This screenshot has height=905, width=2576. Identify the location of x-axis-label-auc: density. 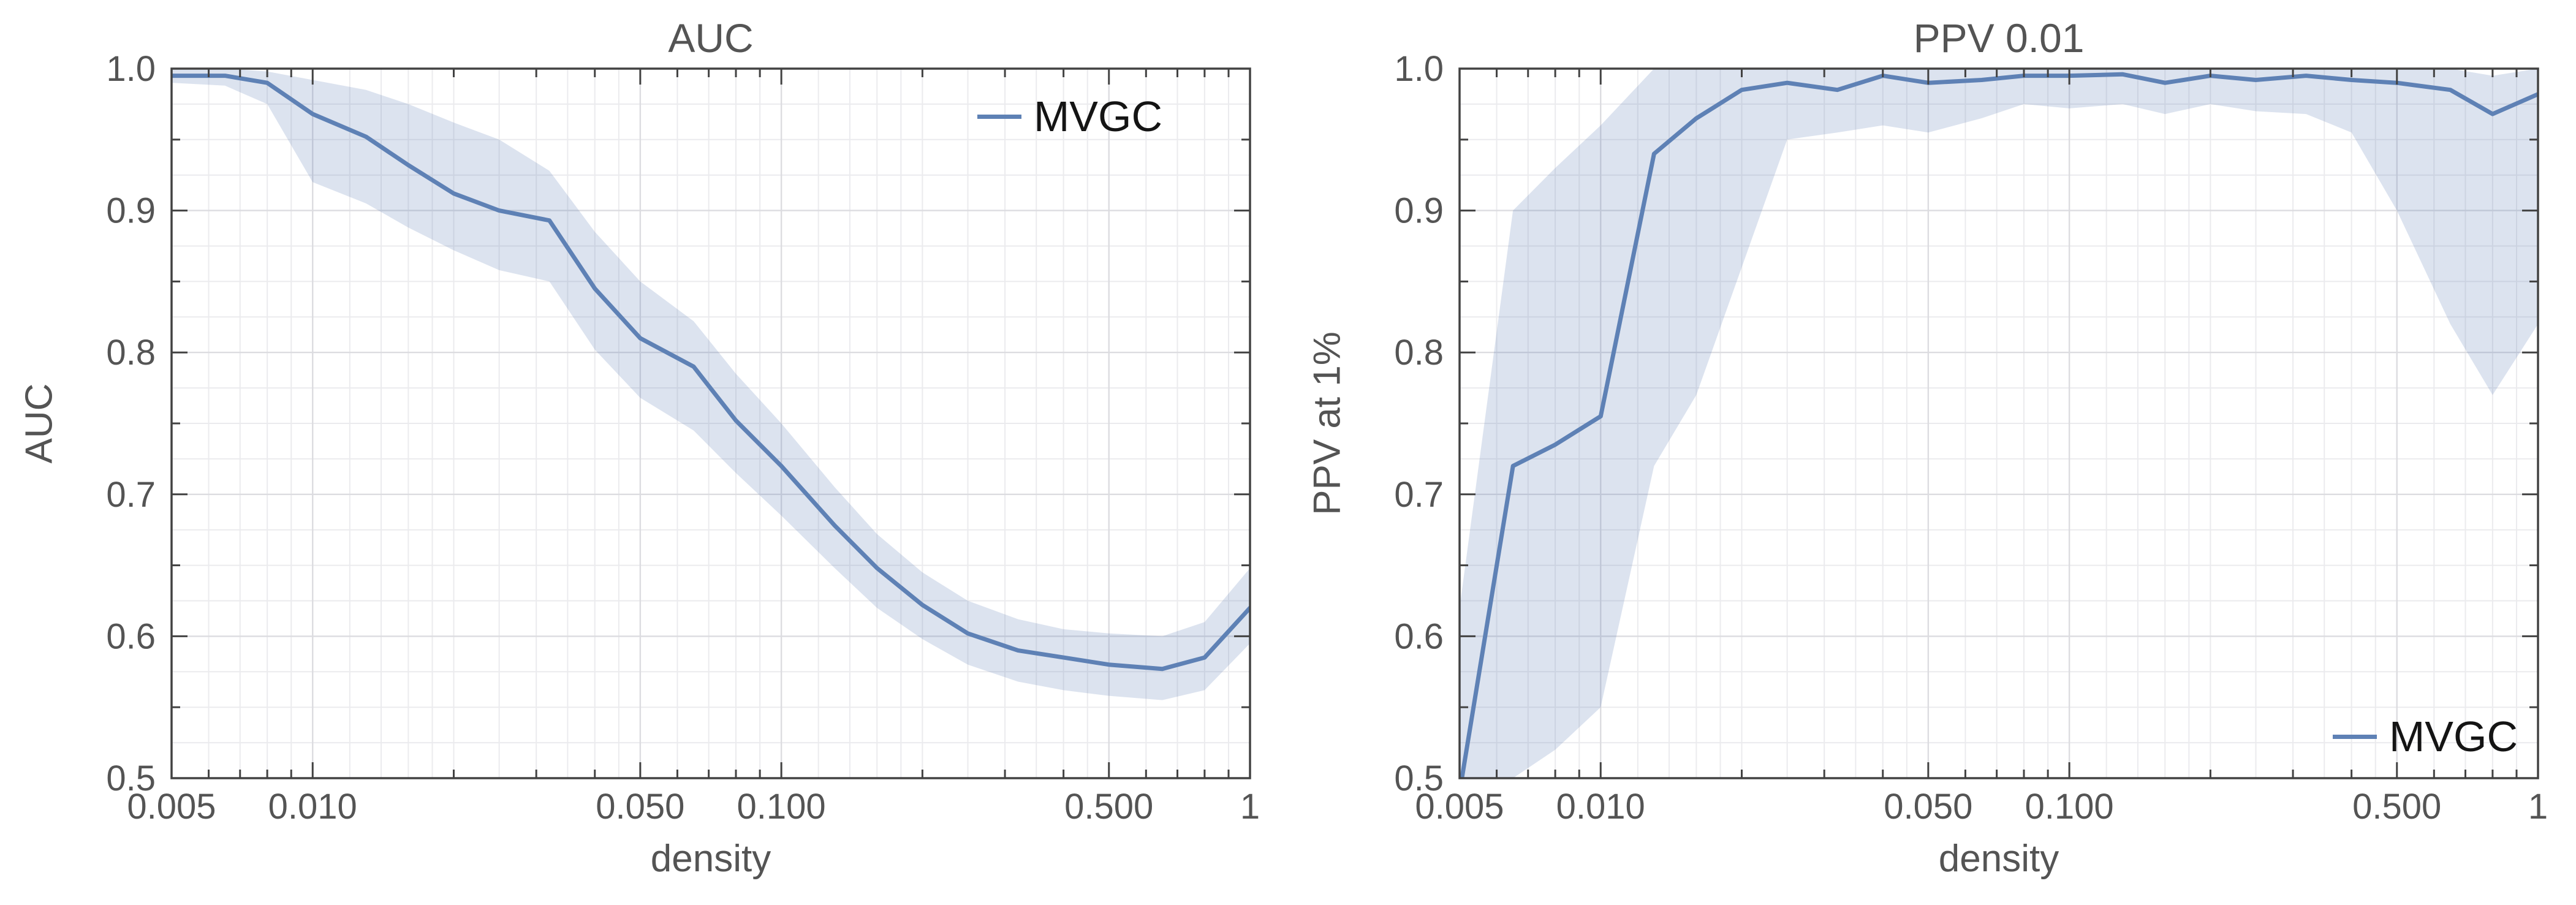
(710, 859).